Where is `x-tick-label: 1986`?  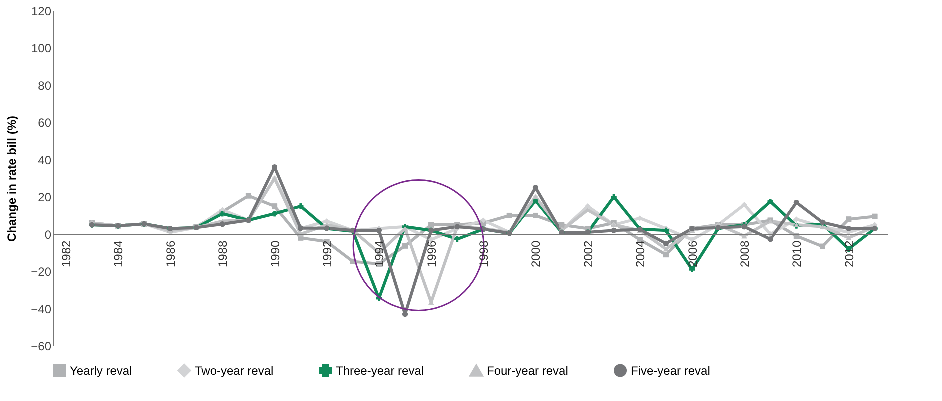
x-tick-label: 1986 is located at coordinates (171, 254).